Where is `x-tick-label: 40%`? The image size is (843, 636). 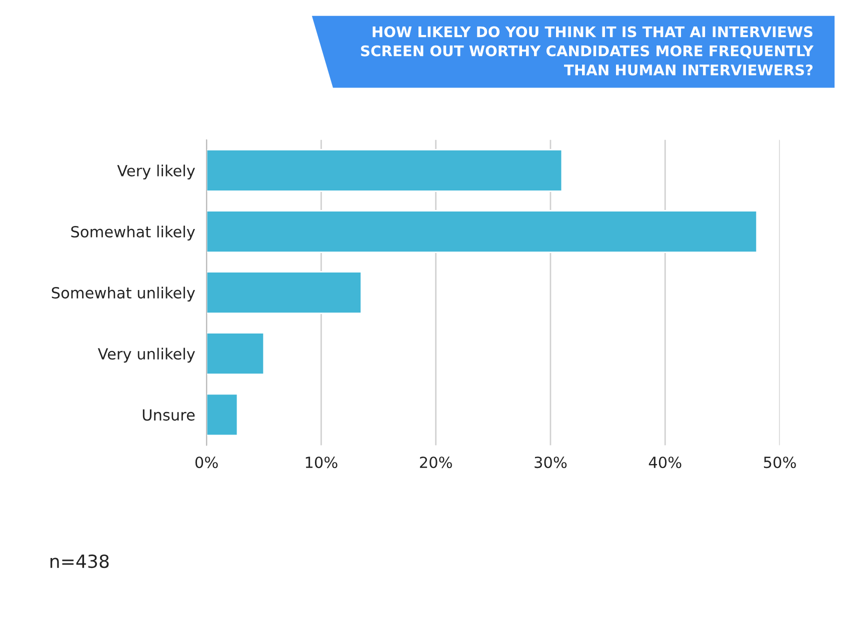
x-tick-label: 40% is located at coordinates (665, 462).